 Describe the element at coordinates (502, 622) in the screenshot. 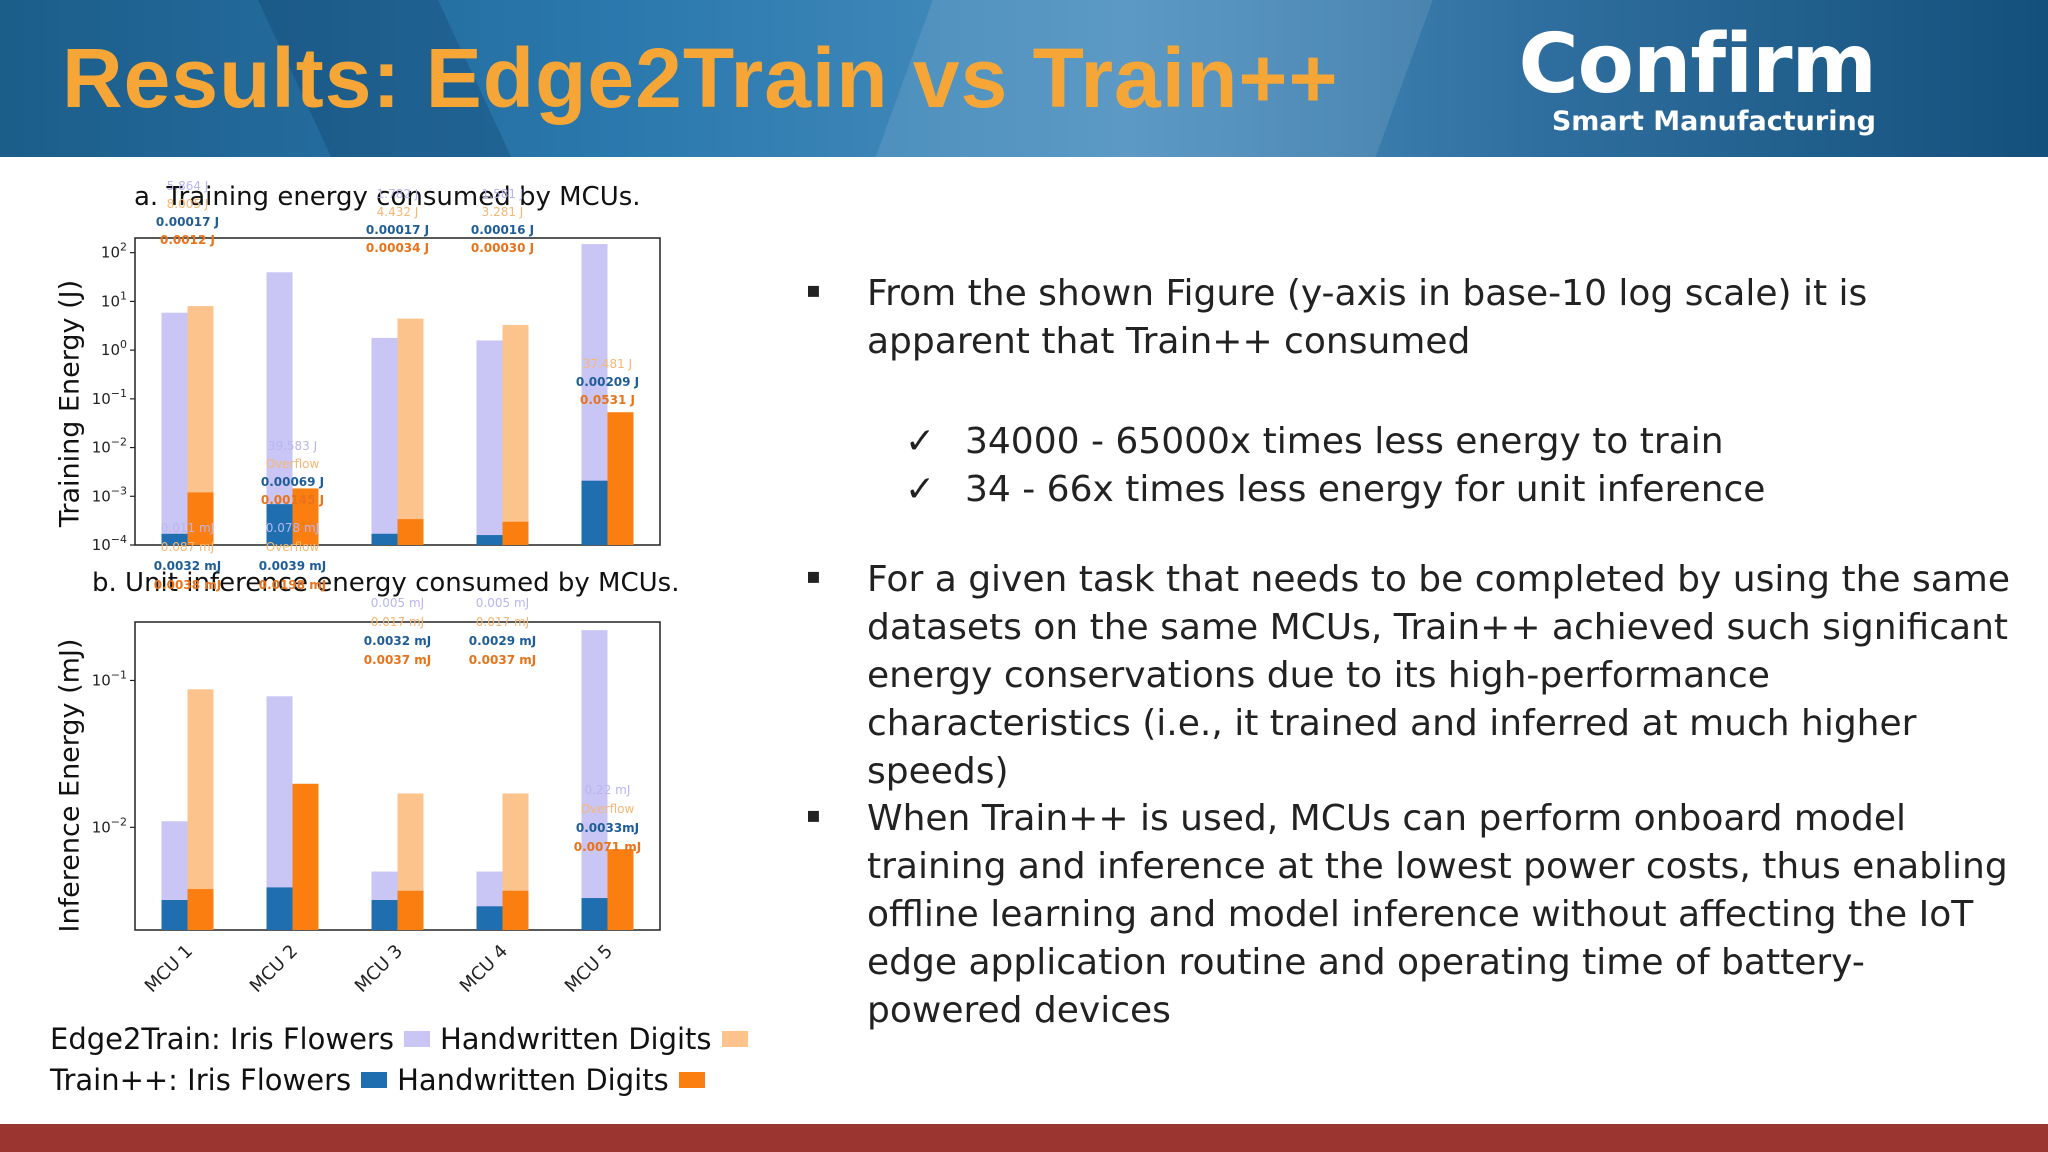

I see `data-label: 0.017 mJ` at that location.